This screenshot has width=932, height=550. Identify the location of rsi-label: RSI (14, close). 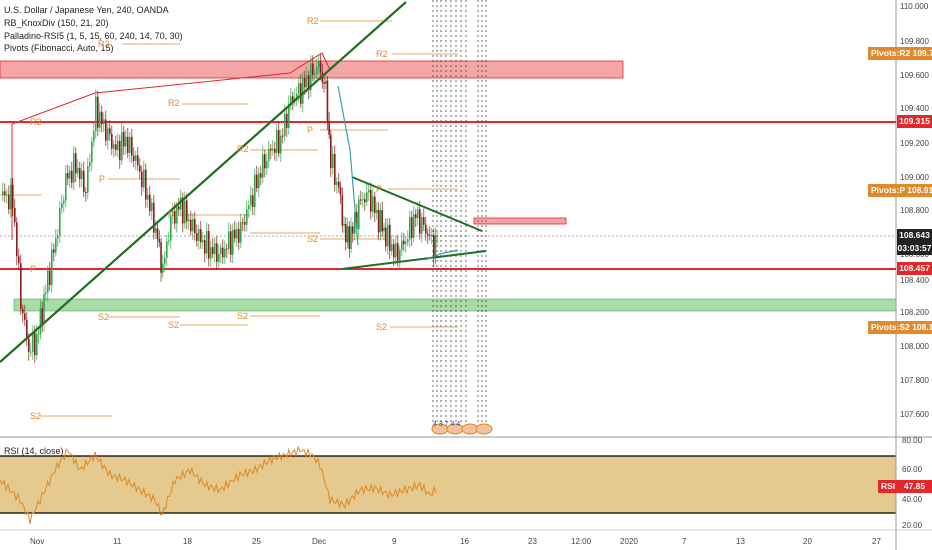
(34, 451).